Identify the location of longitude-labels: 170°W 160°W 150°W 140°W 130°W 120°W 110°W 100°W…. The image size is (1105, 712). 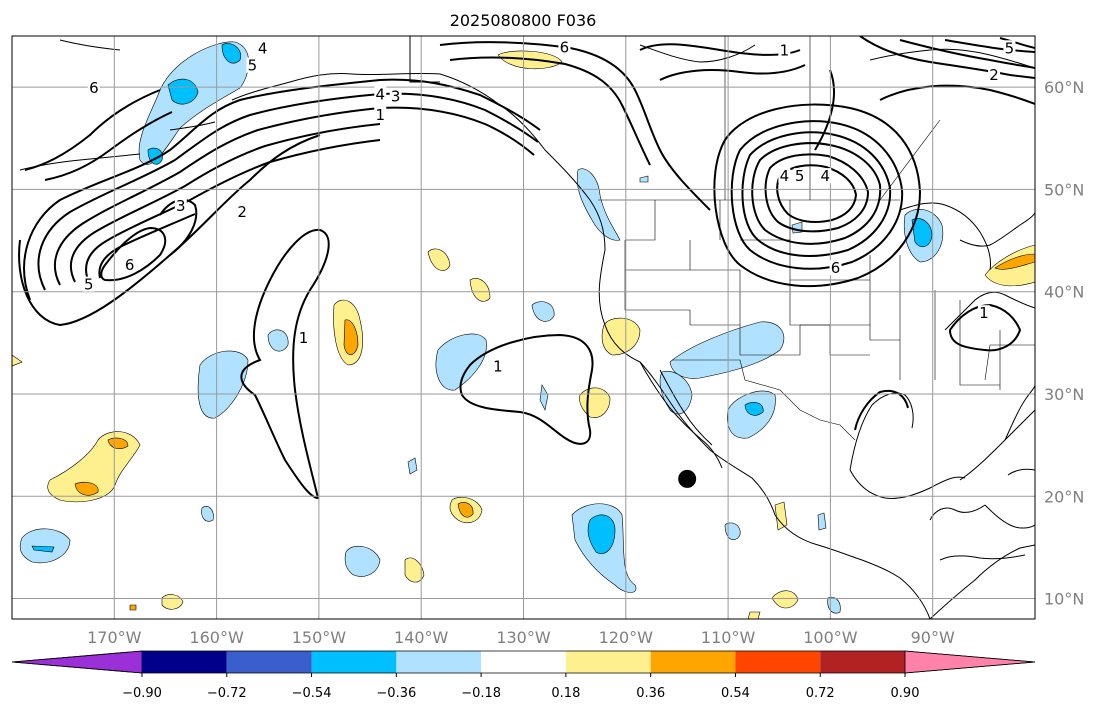
(521, 637).